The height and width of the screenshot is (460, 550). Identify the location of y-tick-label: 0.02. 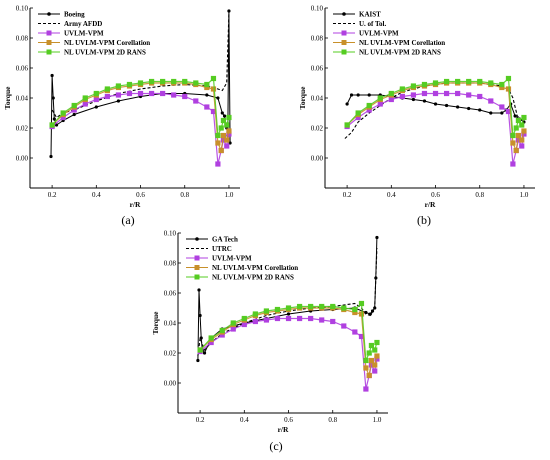
(22, 128).